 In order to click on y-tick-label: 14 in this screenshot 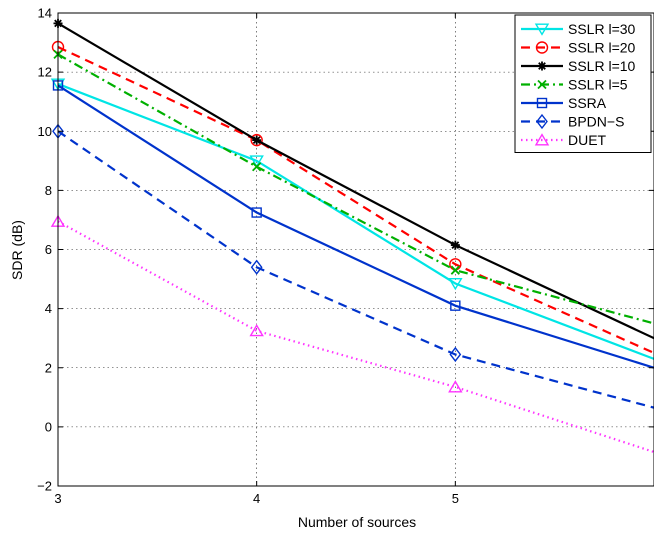, I will do `click(45, 13)`.